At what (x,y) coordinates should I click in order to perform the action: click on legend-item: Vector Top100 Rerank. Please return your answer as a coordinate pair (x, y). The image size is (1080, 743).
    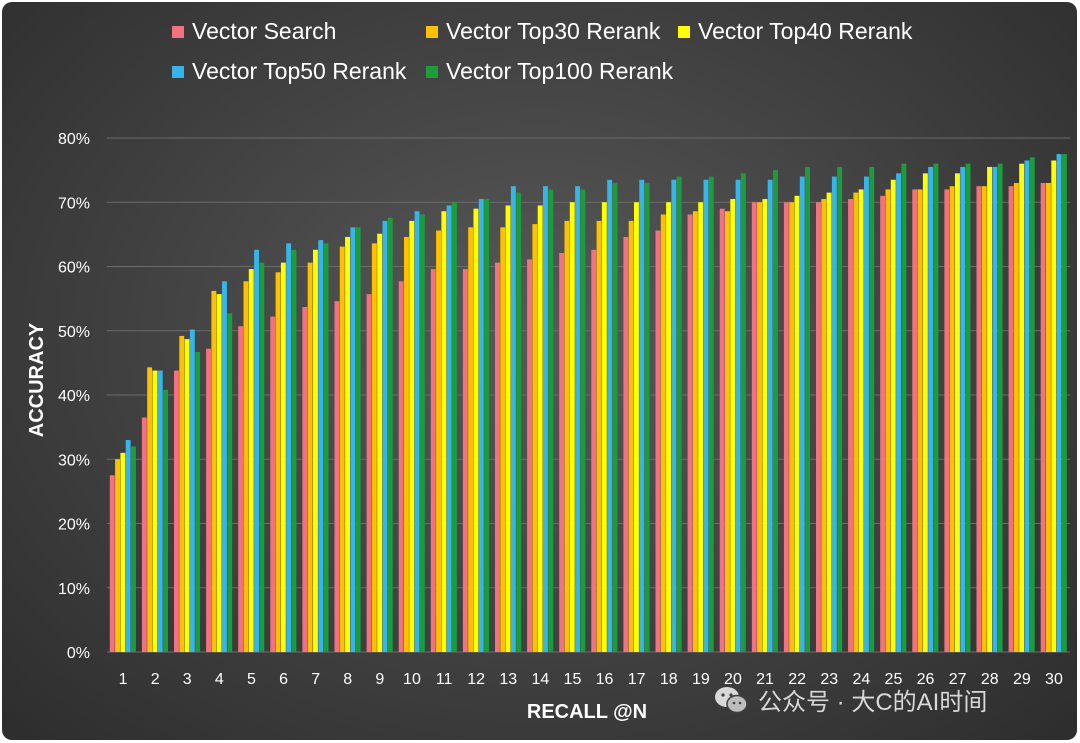
    Looking at the image, I should click on (549, 71).